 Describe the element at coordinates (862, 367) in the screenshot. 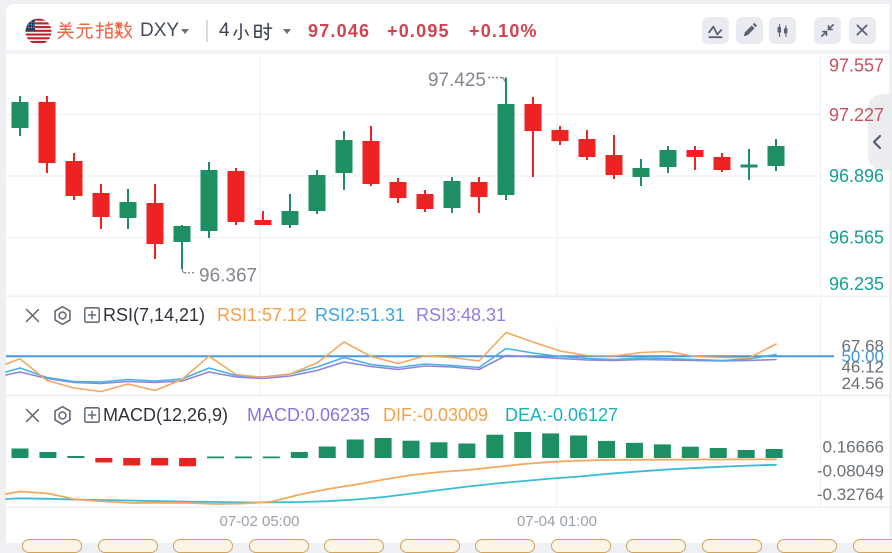

I see `svg-text: 46.12` at that location.